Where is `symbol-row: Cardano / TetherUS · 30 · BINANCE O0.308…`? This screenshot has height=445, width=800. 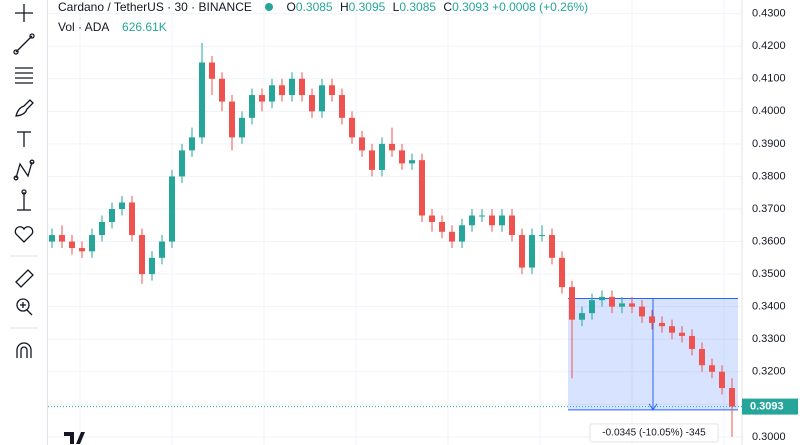 symbol-row: Cardano / TetherUS · 30 · BINANCE O0.308… is located at coordinates (323, 7).